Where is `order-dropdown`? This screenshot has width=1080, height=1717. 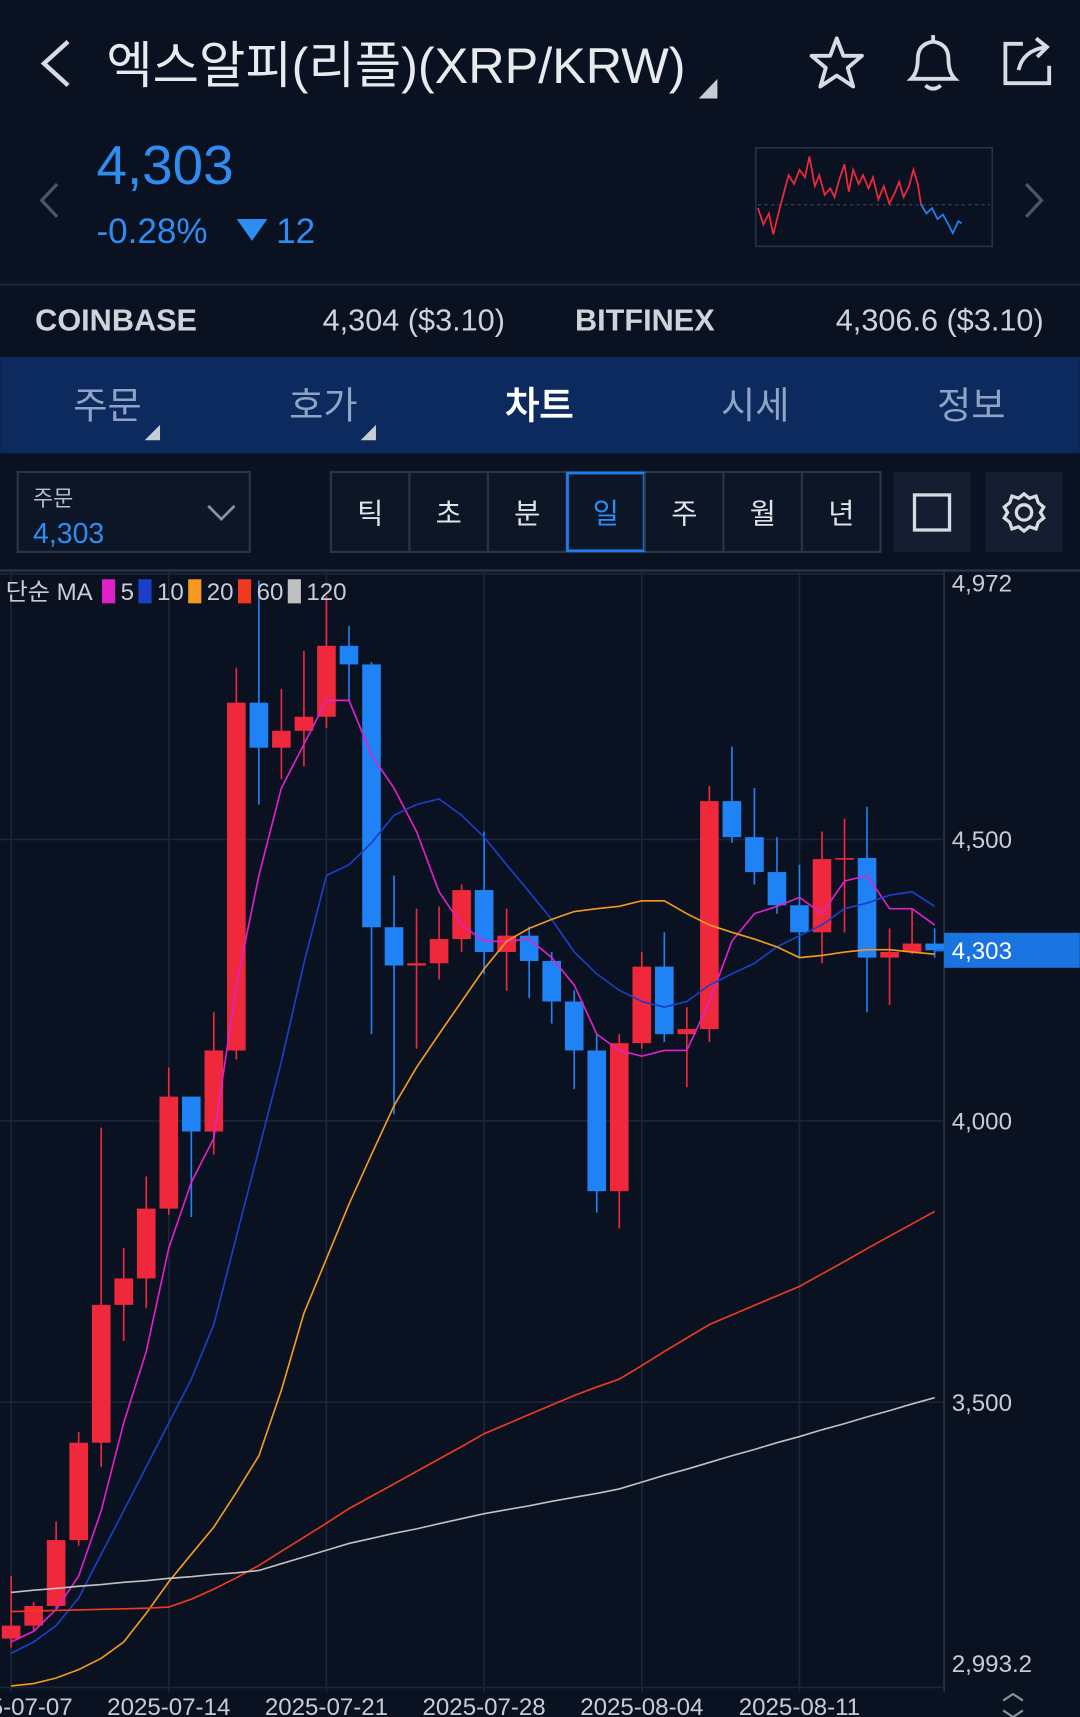
order-dropdown is located at coordinates (133, 511).